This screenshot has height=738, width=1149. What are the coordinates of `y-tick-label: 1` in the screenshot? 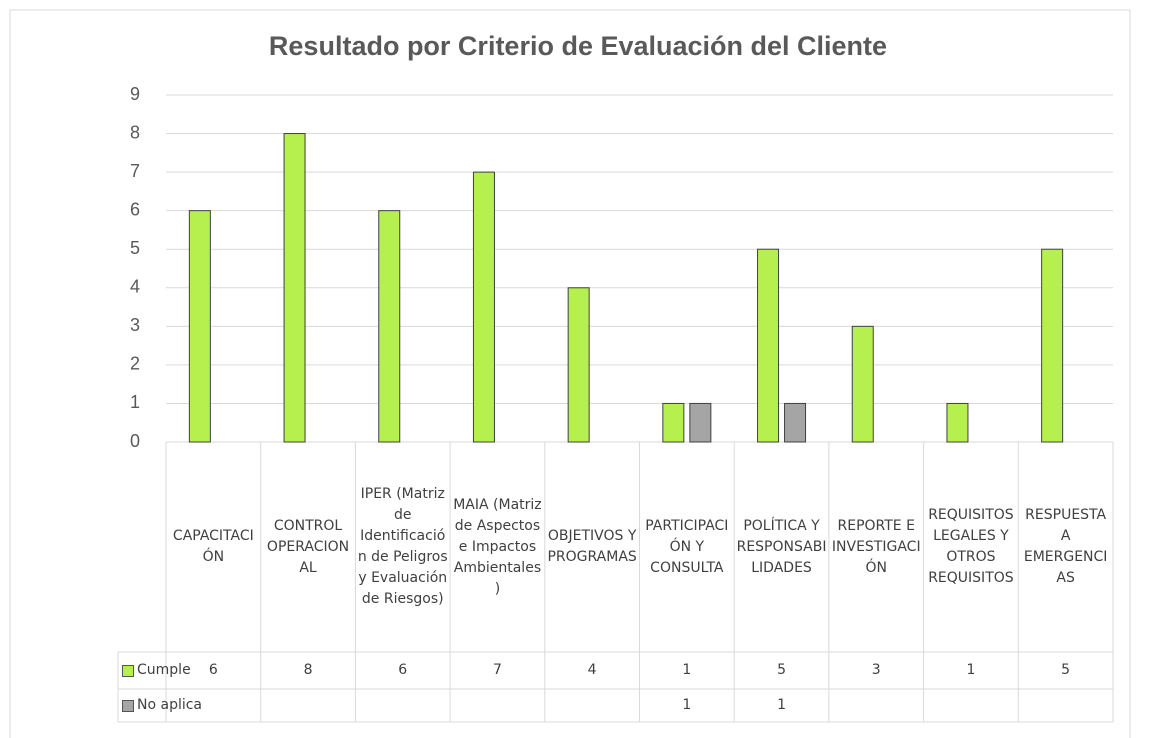 It's located at (135, 402).